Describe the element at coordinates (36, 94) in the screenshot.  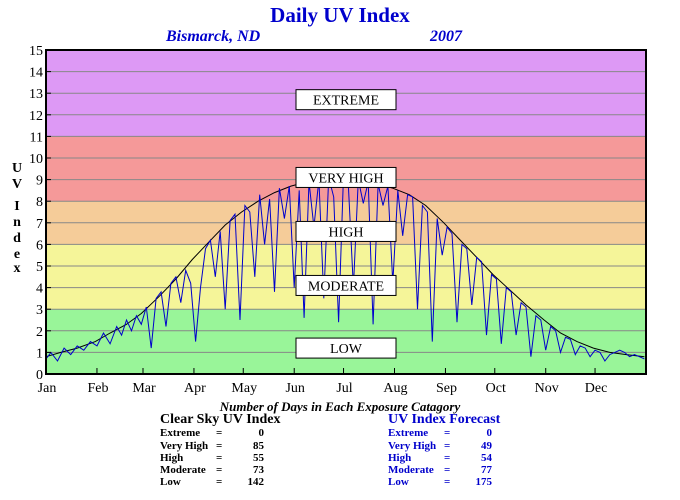
I see `y-tick-label: 13` at that location.